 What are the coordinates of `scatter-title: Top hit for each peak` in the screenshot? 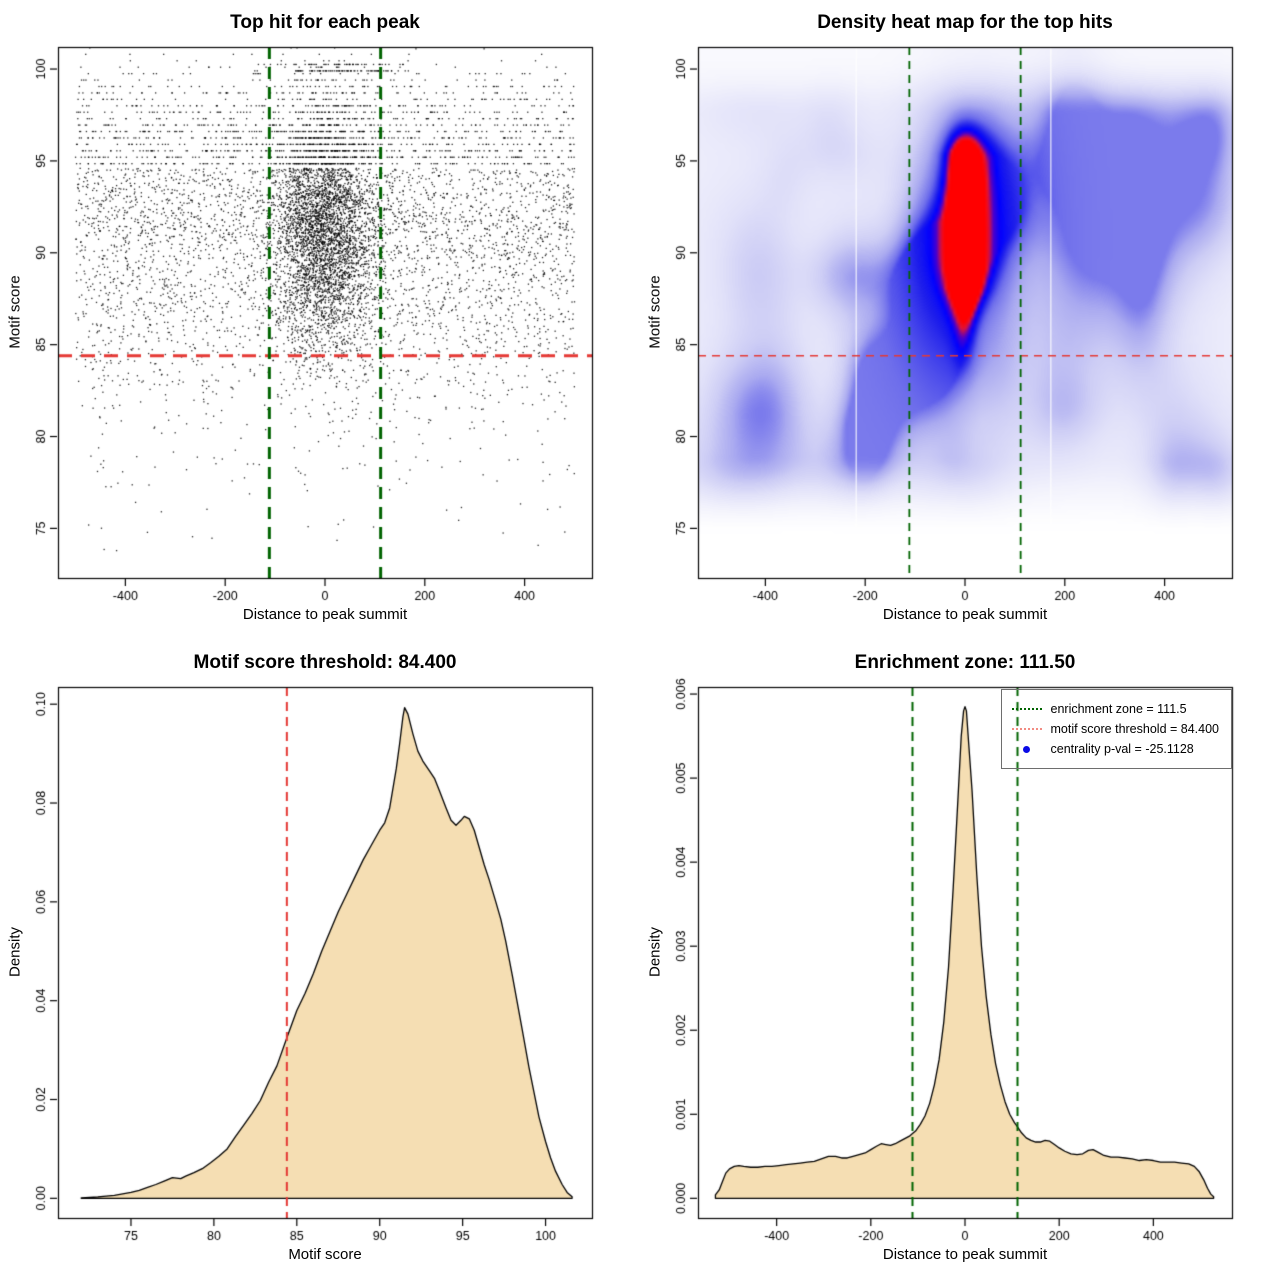 It's located at (325, 22).